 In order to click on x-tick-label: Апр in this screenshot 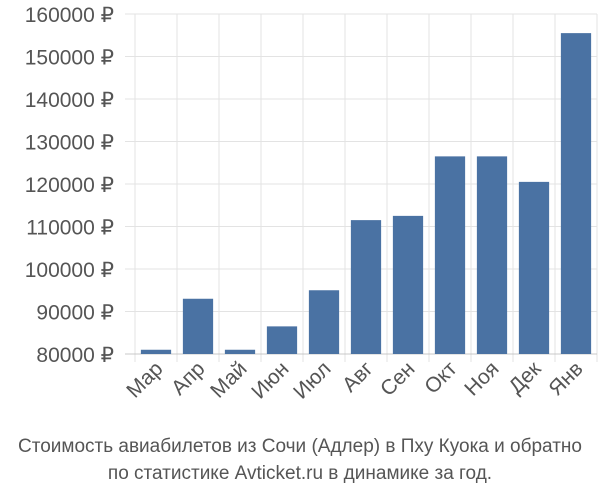, I will do `click(188, 378)`.